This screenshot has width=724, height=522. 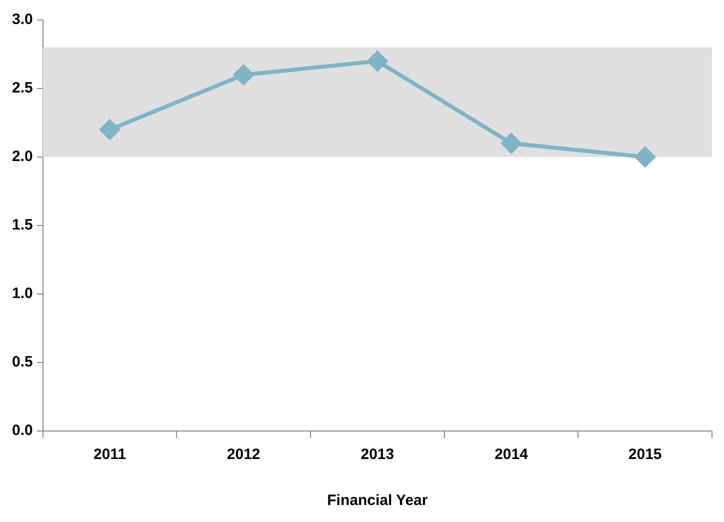 What do you see at coordinates (109, 455) in the screenshot?
I see `x-tick-label: 2011` at bounding box center [109, 455].